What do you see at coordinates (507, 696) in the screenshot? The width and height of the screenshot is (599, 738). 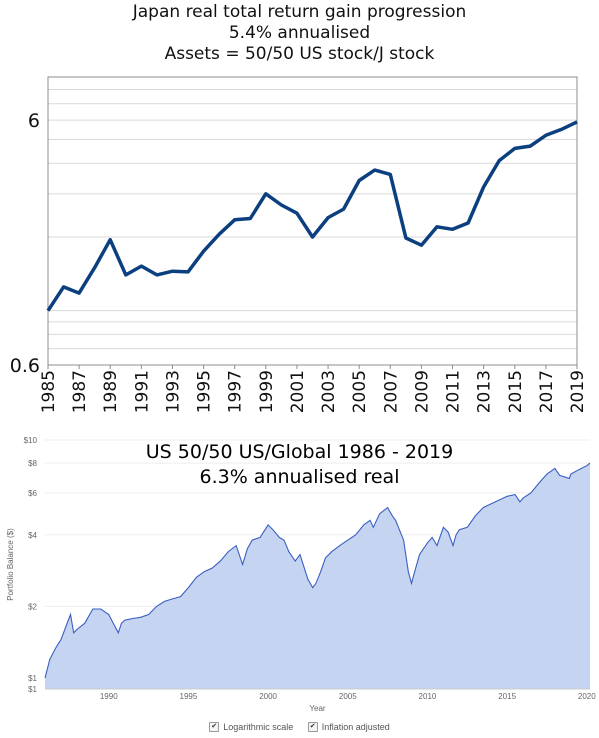 I see `chart2-x-tick-label: 2015` at bounding box center [507, 696].